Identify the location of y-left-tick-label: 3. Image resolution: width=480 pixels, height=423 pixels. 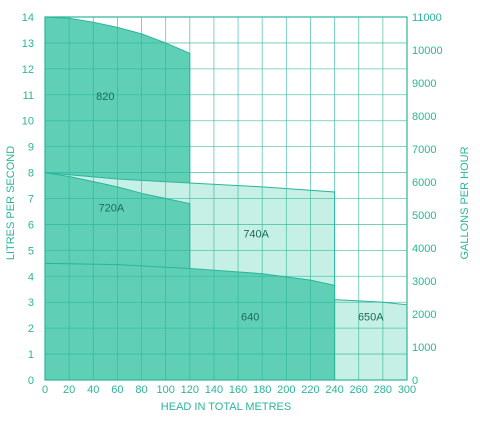
(31, 303).